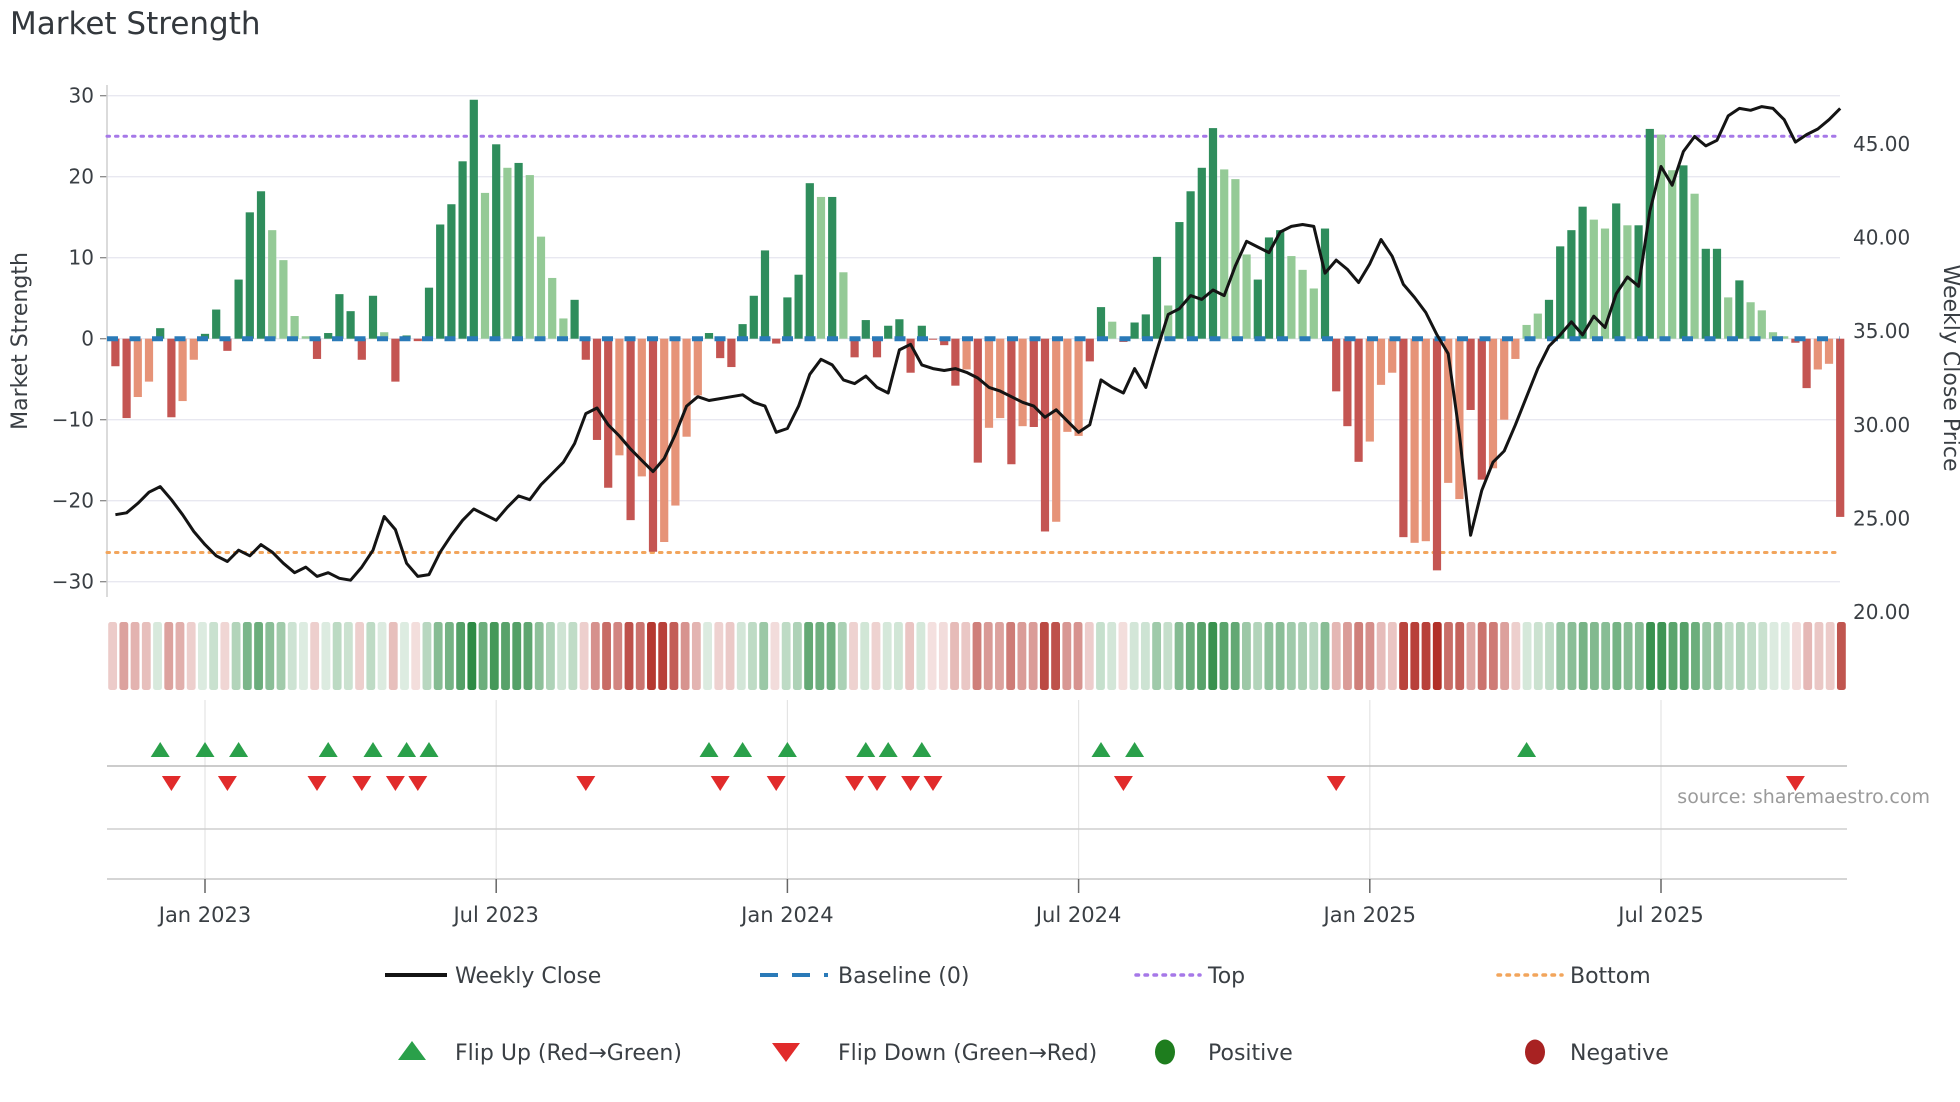 The height and width of the screenshot is (1102, 1960). What do you see at coordinates (20, 341) in the screenshot?
I see `left-axis-title: Market Strength` at bounding box center [20, 341].